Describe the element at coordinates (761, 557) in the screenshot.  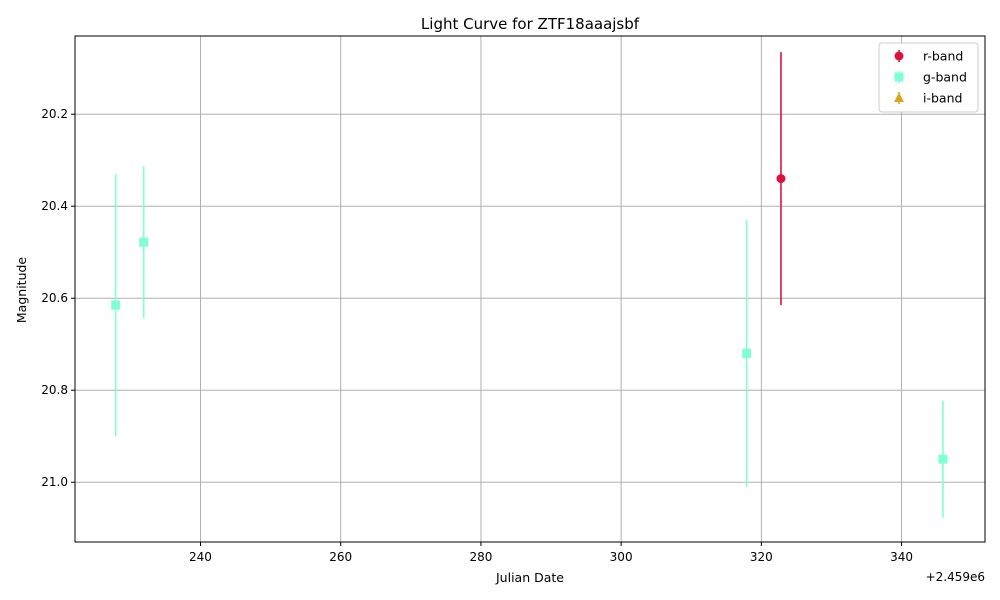
I see `x-tick-label: 320` at that location.